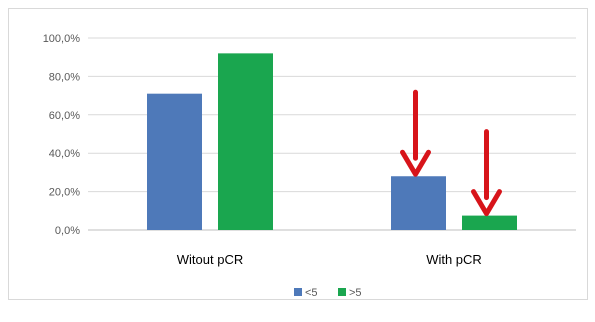  Describe the element at coordinates (62, 39) in the screenshot. I see `y-tick-label: 100,0%` at that location.